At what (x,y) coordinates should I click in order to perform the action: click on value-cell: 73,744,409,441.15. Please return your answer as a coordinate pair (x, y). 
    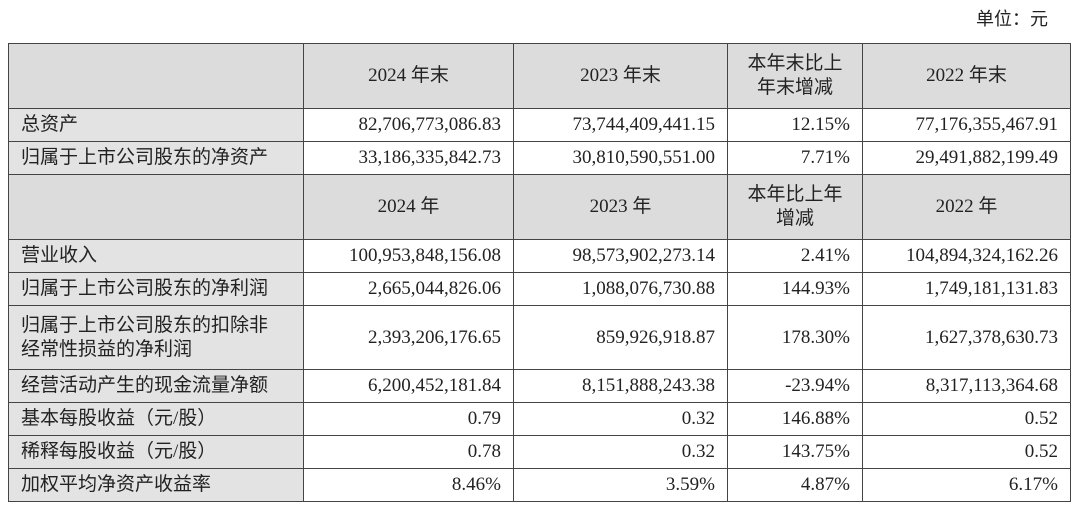
    Looking at the image, I should click on (620, 125).